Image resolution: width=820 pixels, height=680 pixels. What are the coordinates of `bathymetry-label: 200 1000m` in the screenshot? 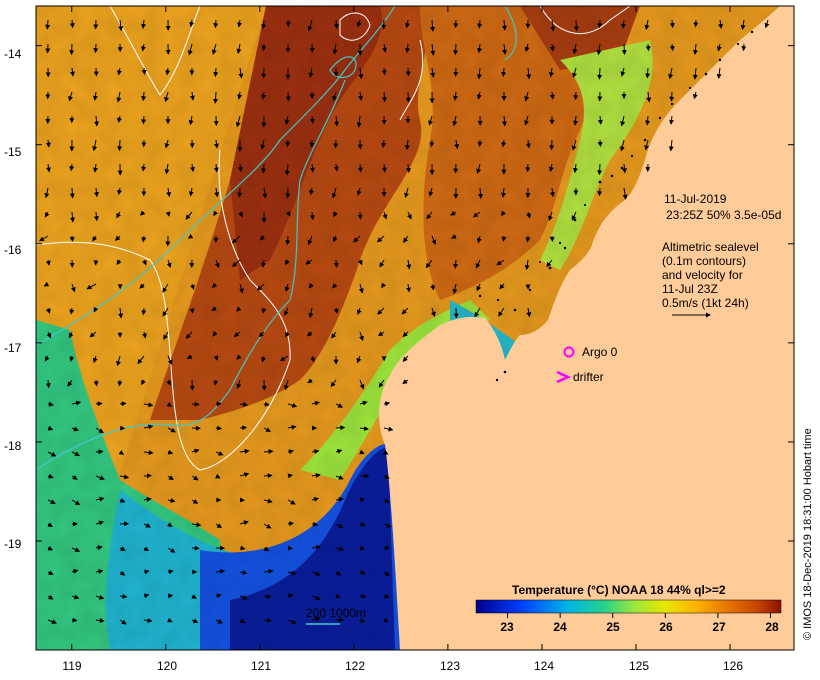 It's located at (336, 613).